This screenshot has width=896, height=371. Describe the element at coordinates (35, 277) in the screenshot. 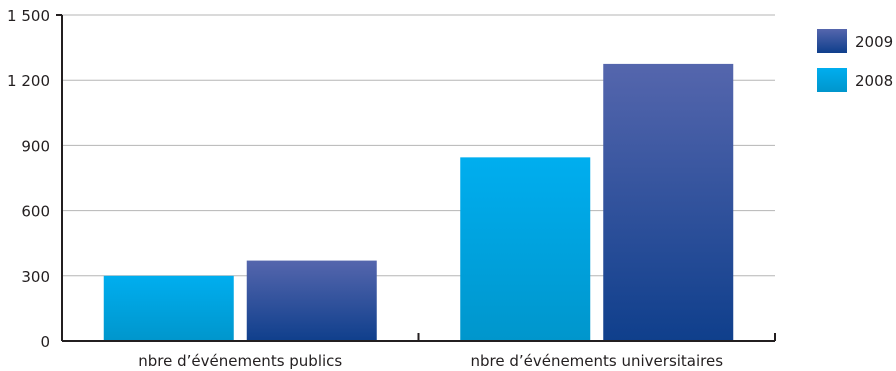

I see `y-tick-label: 300` at that location.